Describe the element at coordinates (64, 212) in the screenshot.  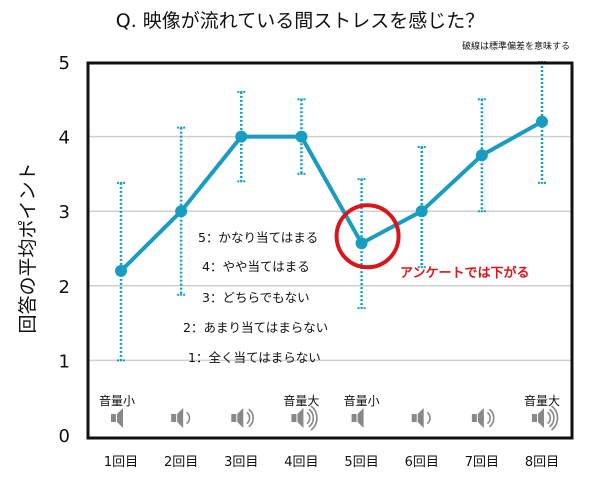
I see `y-tick-label: 3` at that location.